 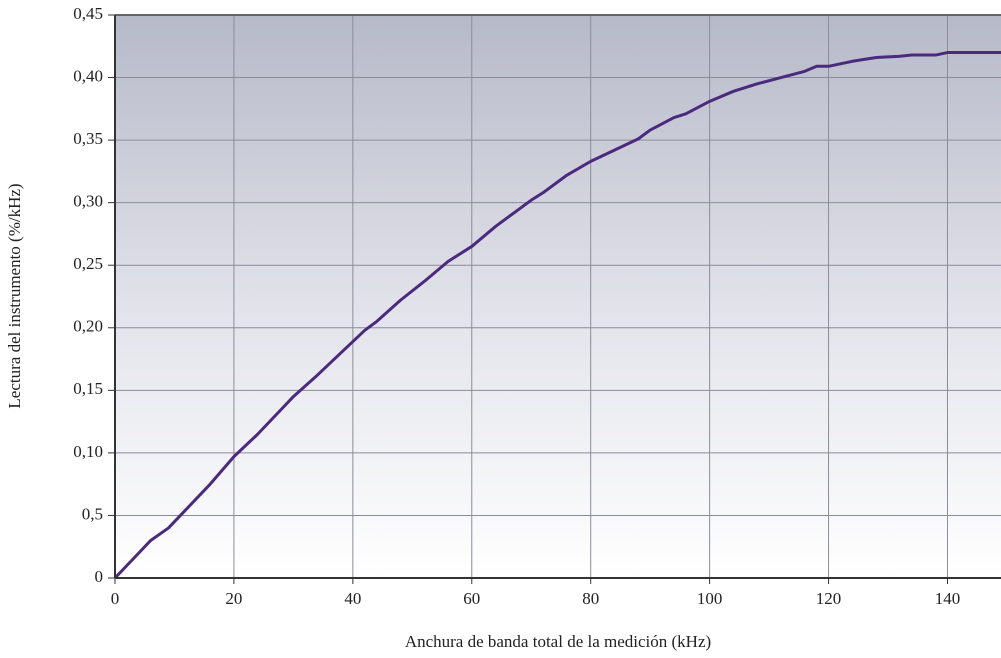 I want to click on y-tick-label: 0,30, so click(x=88, y=201).